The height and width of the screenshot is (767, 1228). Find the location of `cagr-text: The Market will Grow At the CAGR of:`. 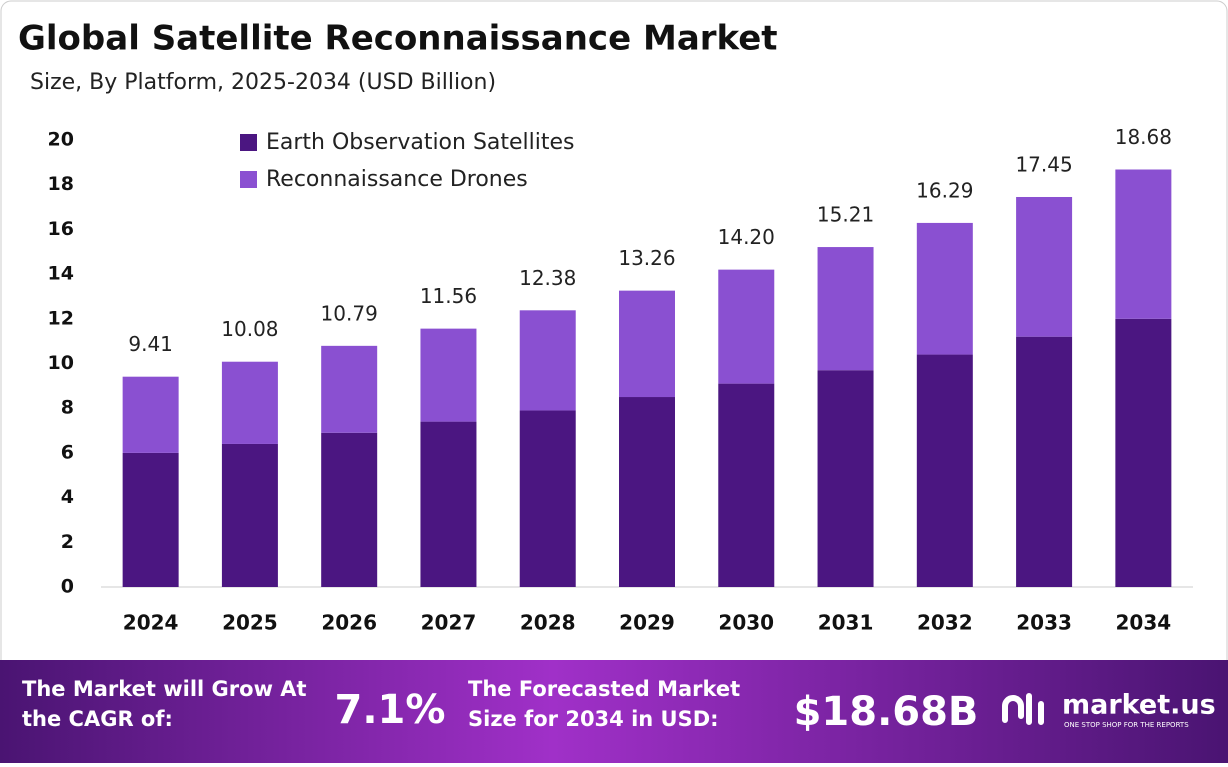

cagr-text: The Market will Grow At the CAGR of: is located at coordinates (164, 704).